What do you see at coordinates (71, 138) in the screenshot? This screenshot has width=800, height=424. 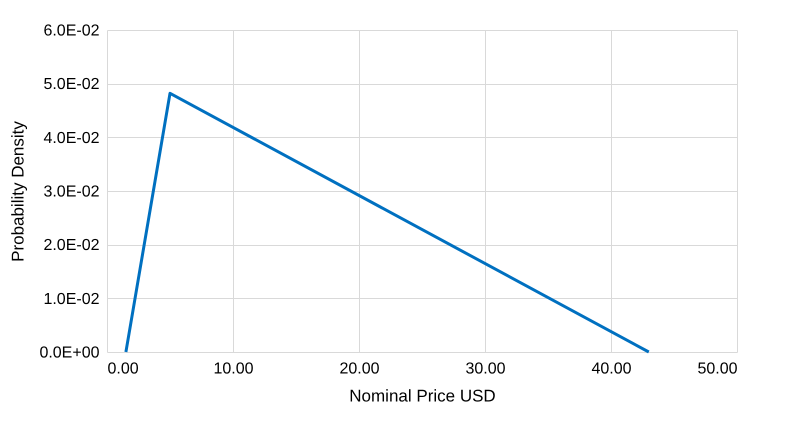 I see `y-tick-label: 4.0E-02` at bounding box center [71, 138].